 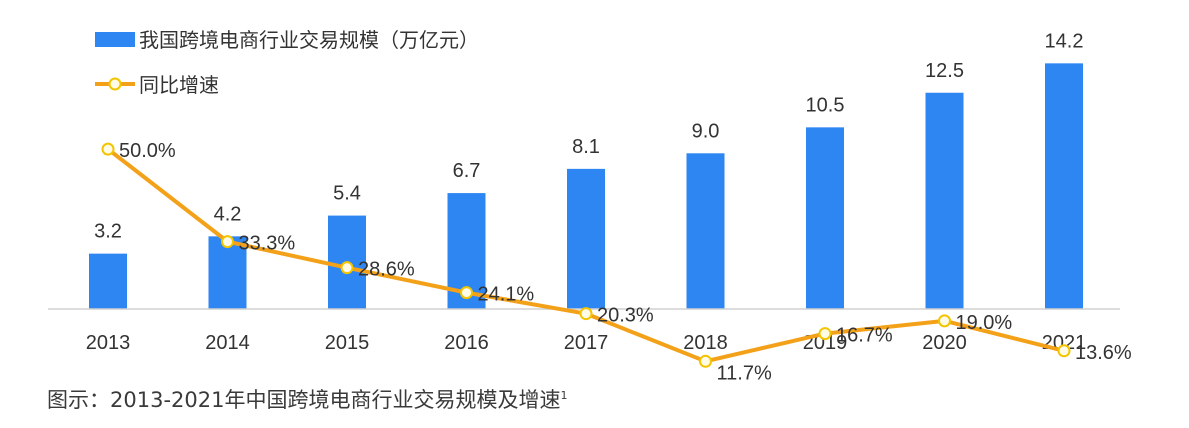 What do you see at coordinates (227, 343) in the screenshot?
I see `x-tick-2014: 2014` at bounding box center [227, 343].